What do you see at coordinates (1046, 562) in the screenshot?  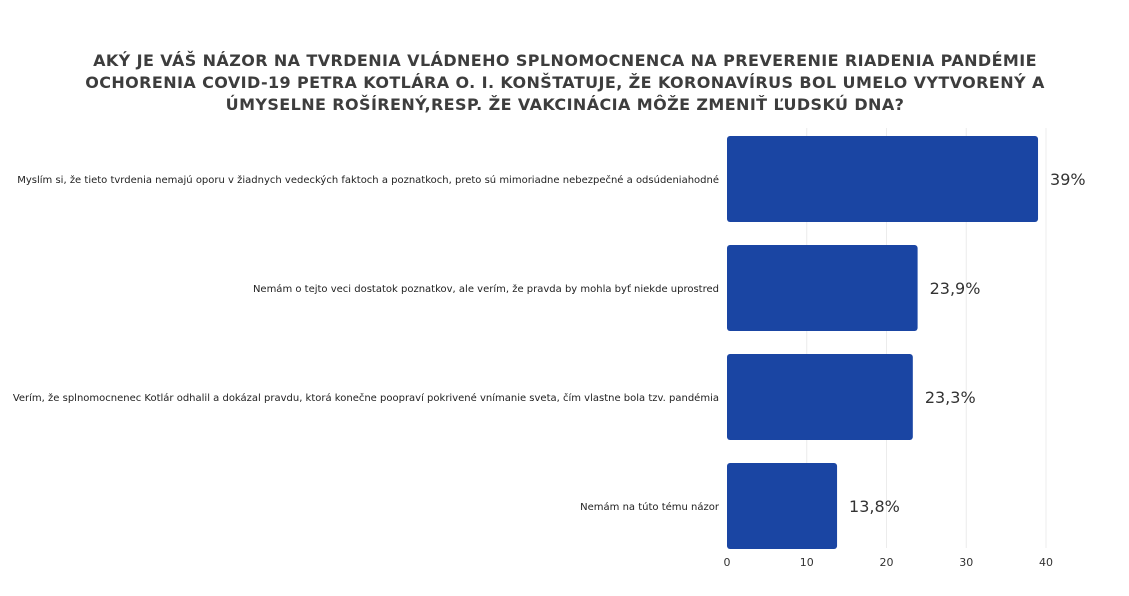 I see `x-tick-label: 40` at bounding box center [1046, 562].